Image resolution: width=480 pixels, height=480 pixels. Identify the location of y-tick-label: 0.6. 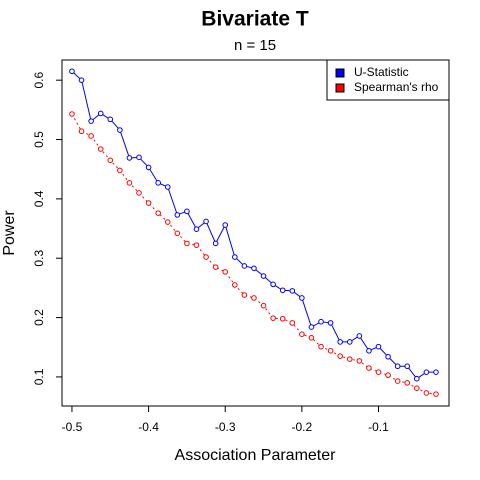
(39, 80).